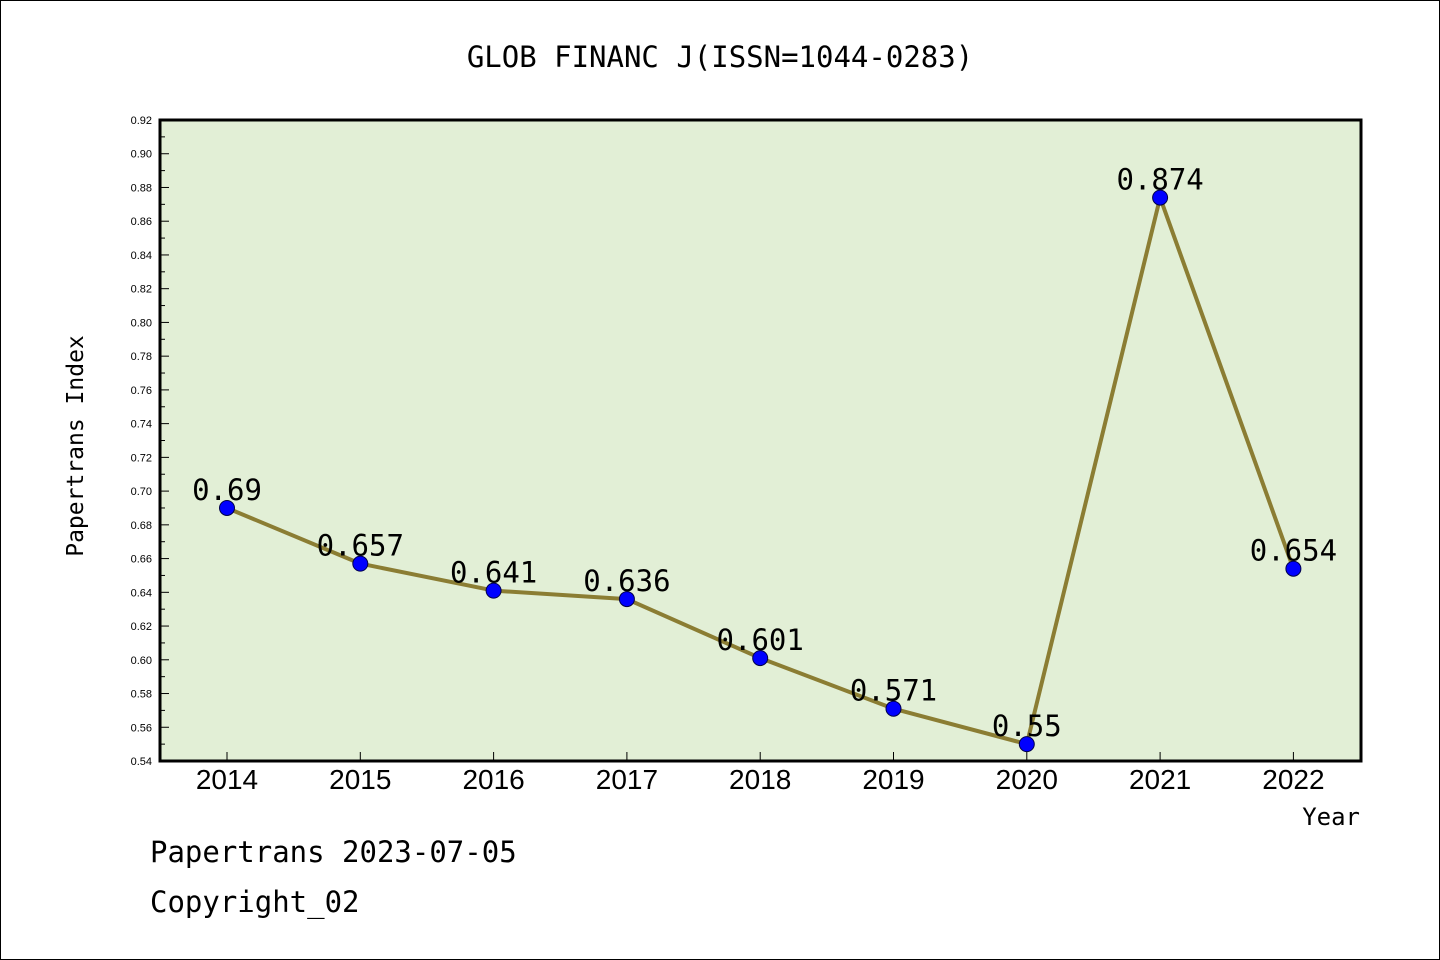  I want to click on x-tick-label: 2018, so click(760, 779).